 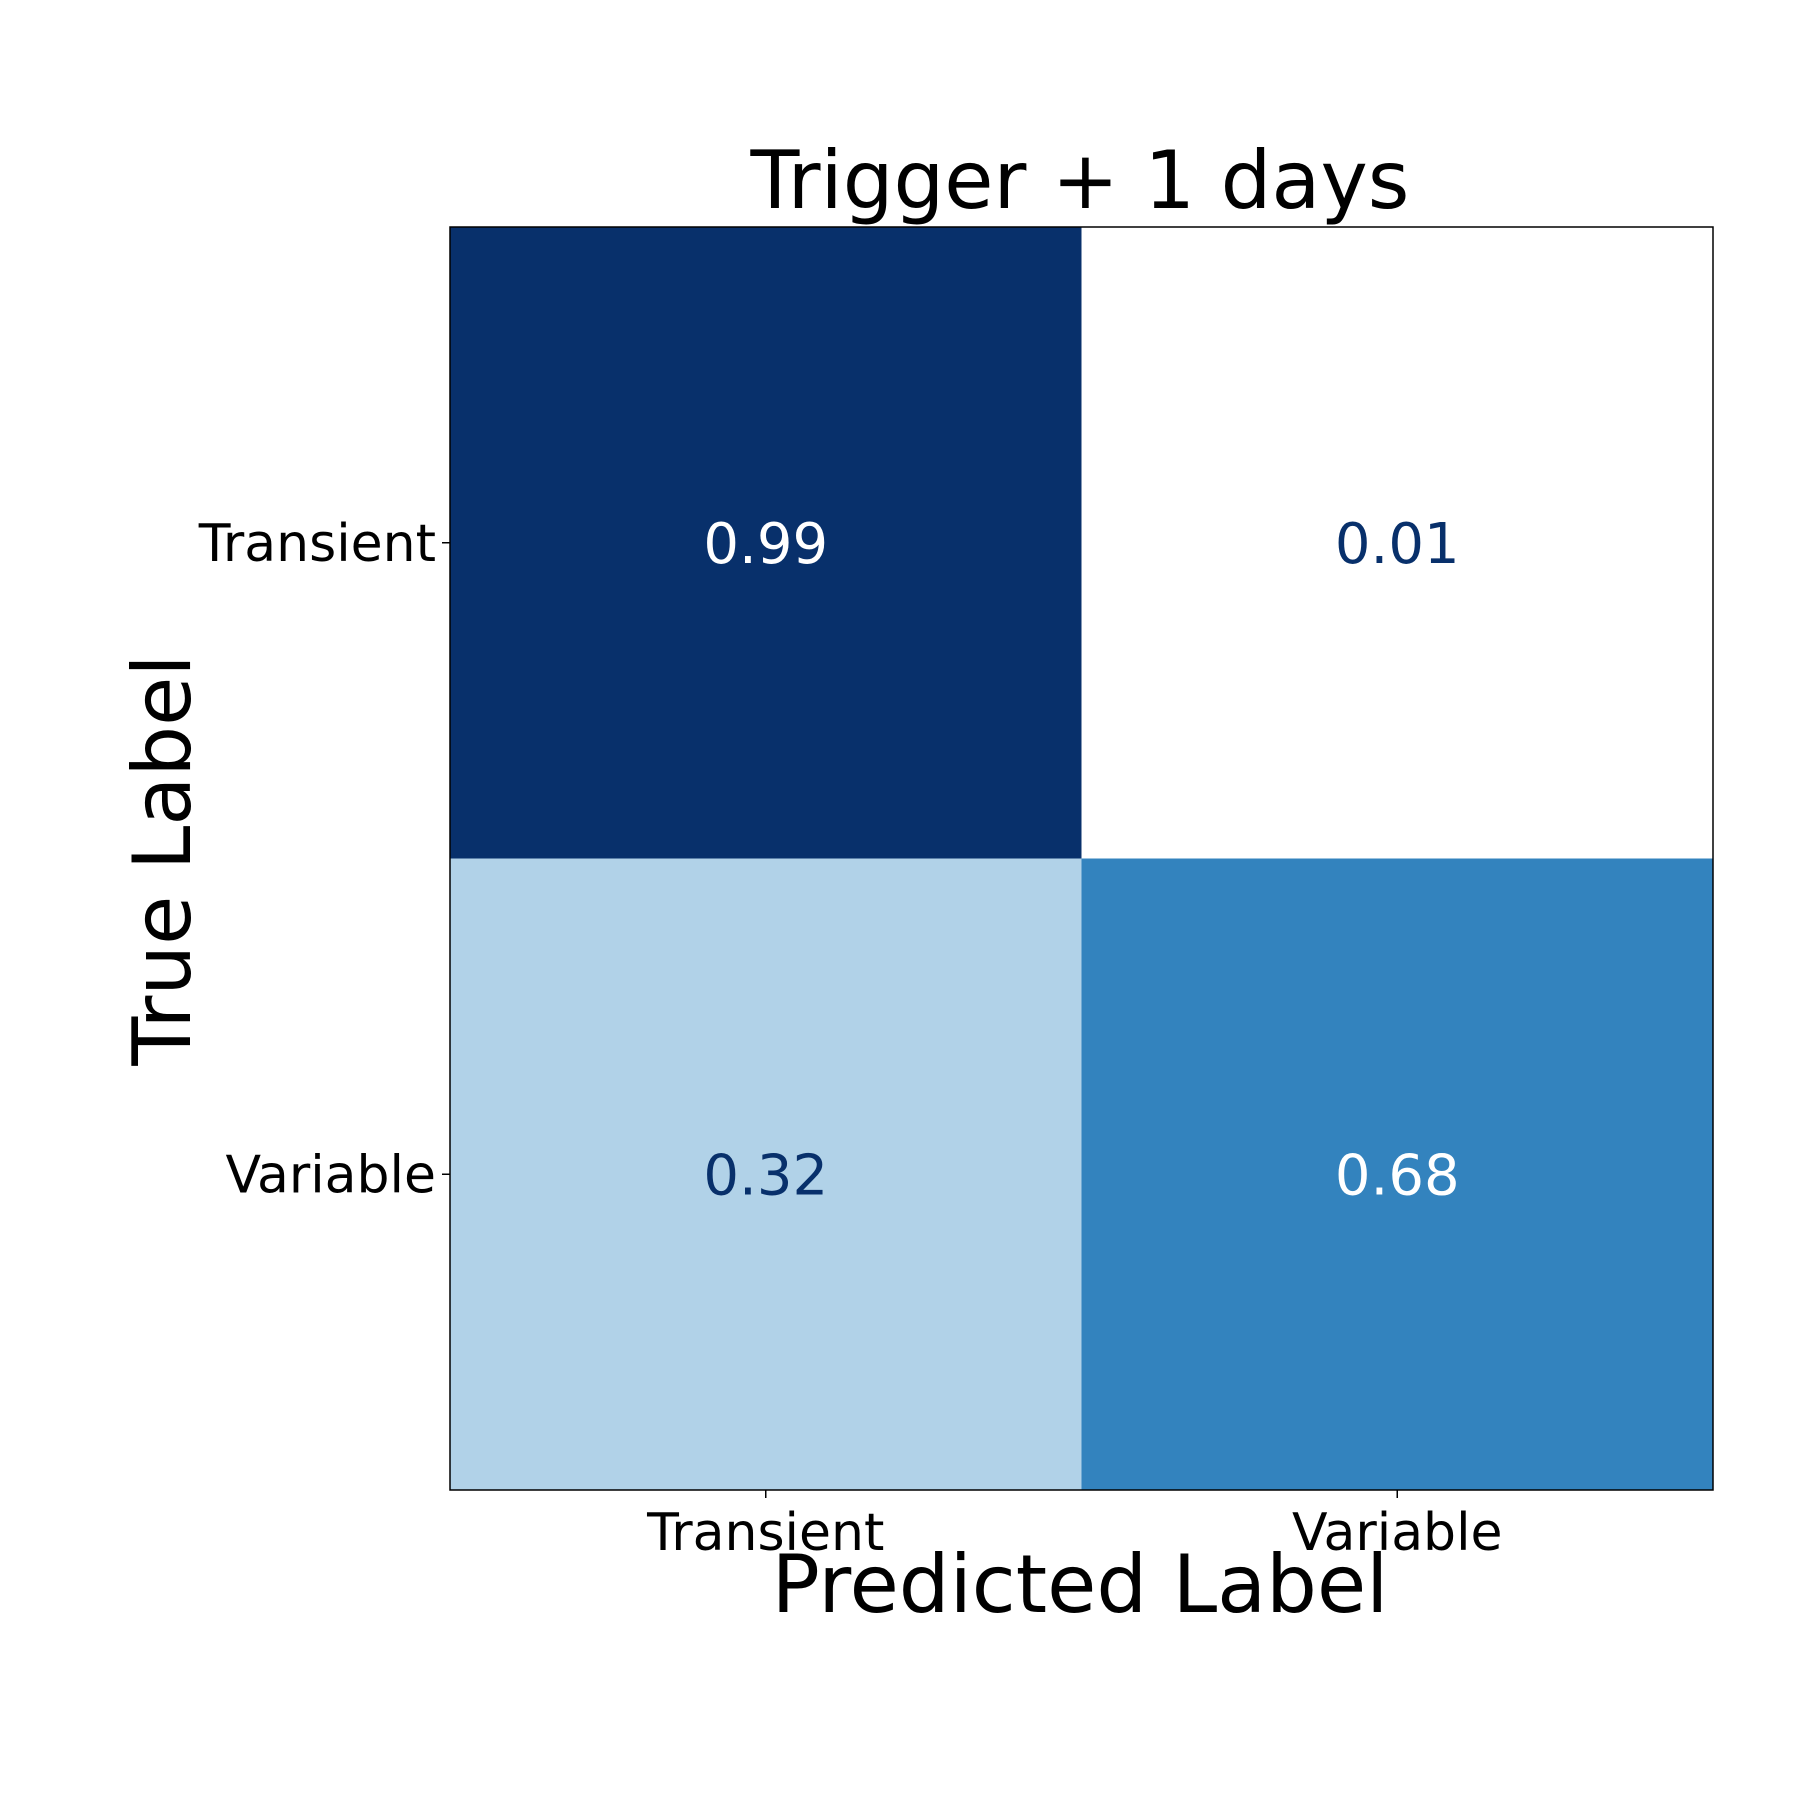 I want to click on cell-value-label: 0.99, so click(x=765, y=544).